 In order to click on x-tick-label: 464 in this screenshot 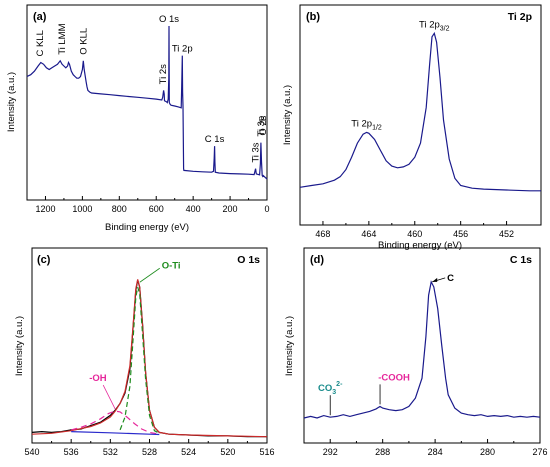, I will do `click(368, 234)`.